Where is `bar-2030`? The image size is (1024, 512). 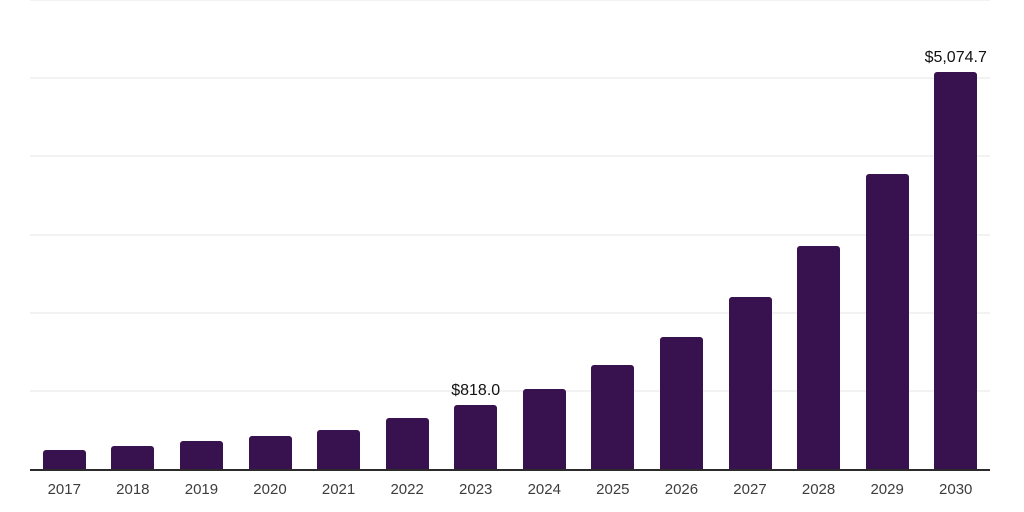
bar-2030 is located at coordinates (956, 270).